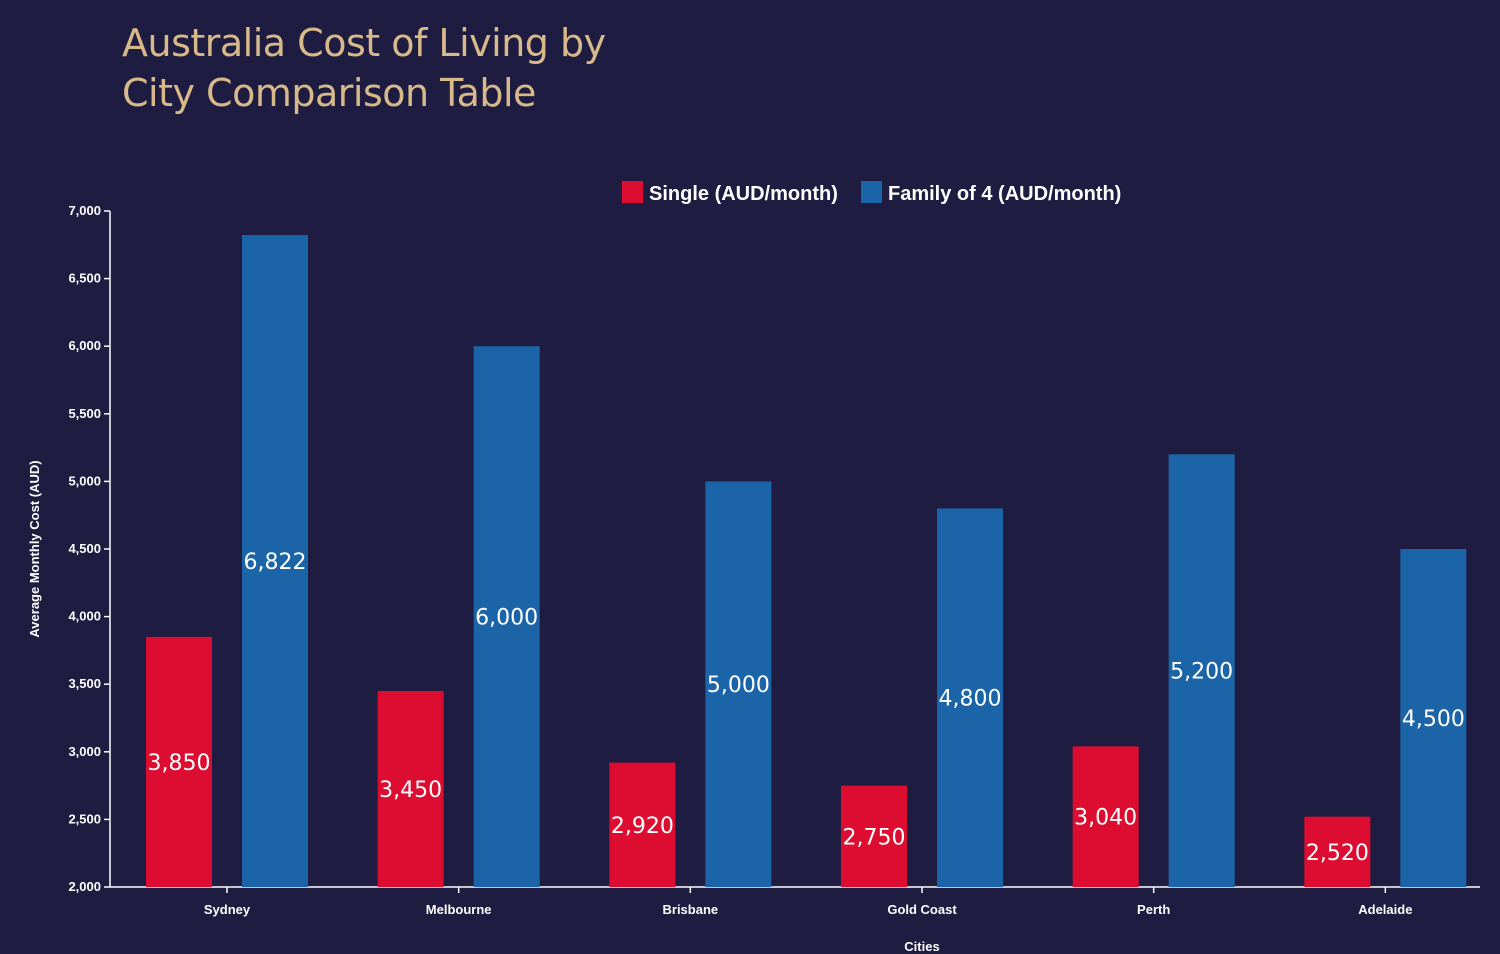 The image size is (1500, 954). I want to click on y-tick-label: 2,000, so click(84, 886).